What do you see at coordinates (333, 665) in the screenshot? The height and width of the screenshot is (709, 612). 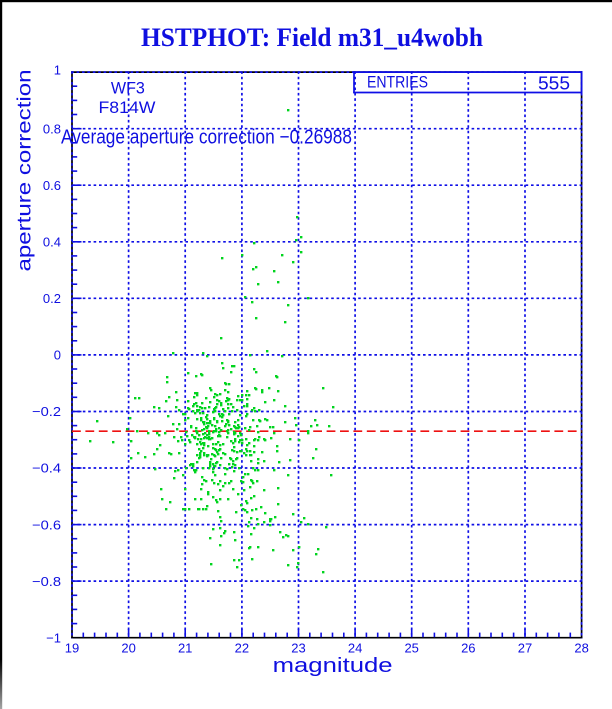 I see `svg-text: magnitude` at bounding box center [333, 665].